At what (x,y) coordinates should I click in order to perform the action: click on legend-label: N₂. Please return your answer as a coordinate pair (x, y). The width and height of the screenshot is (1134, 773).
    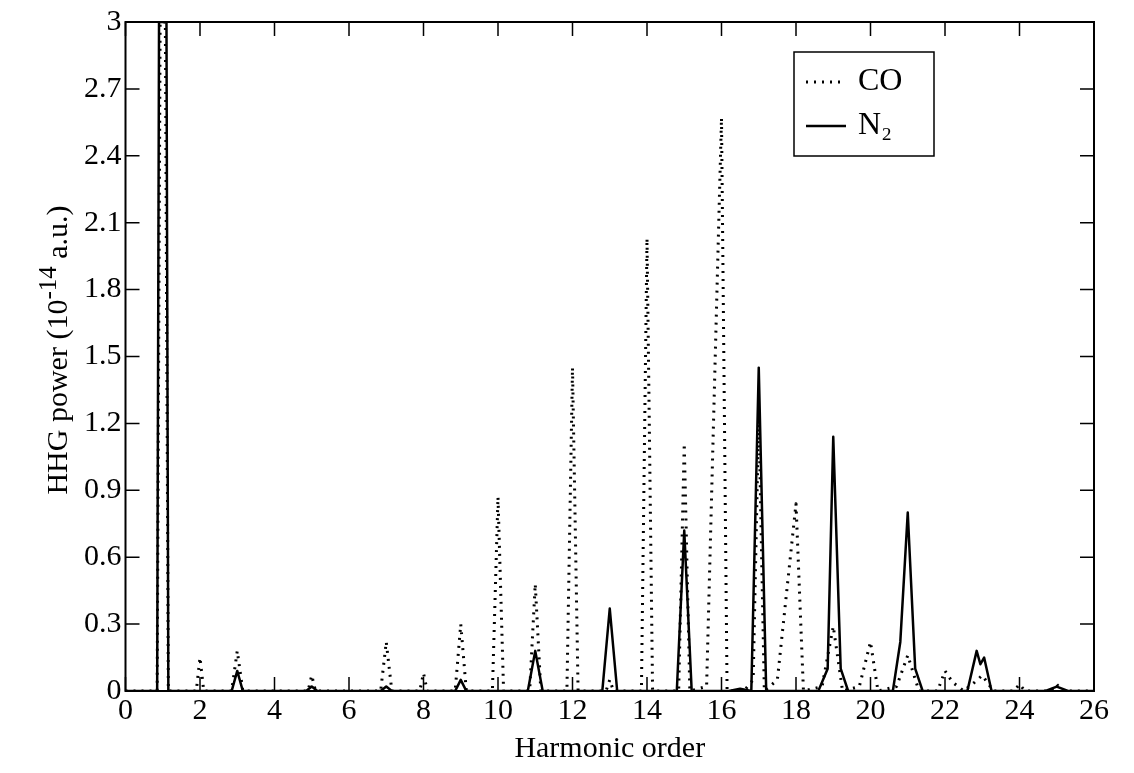
    Looking at the image, I should click on (875, 123).